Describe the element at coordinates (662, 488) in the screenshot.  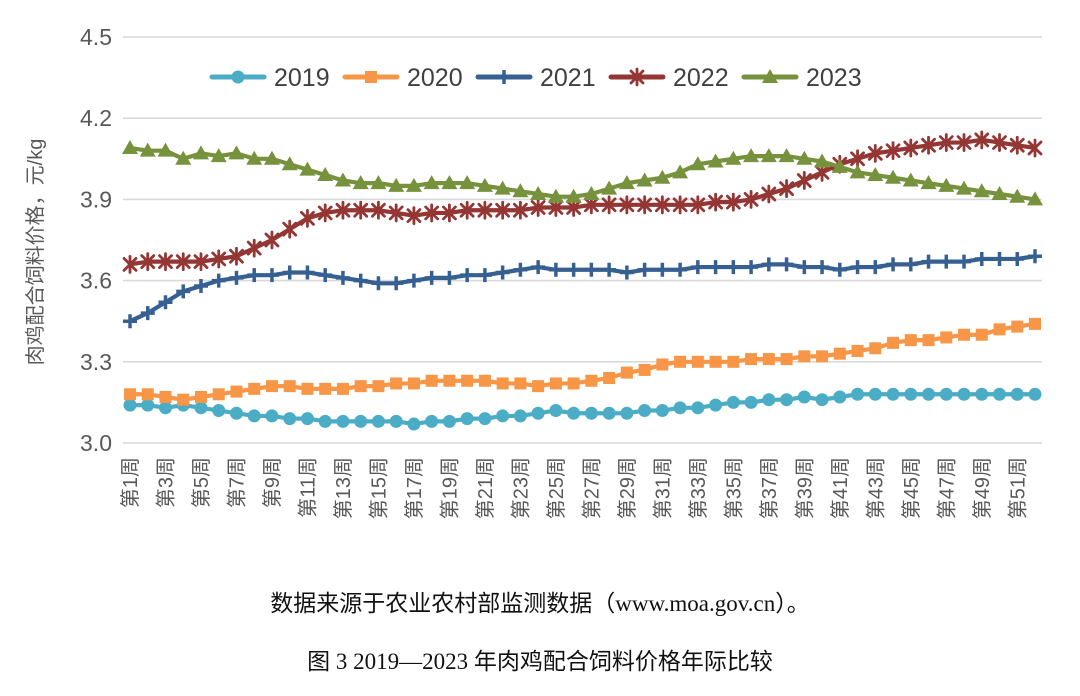
I see `svg-text: 第31周` at that location.